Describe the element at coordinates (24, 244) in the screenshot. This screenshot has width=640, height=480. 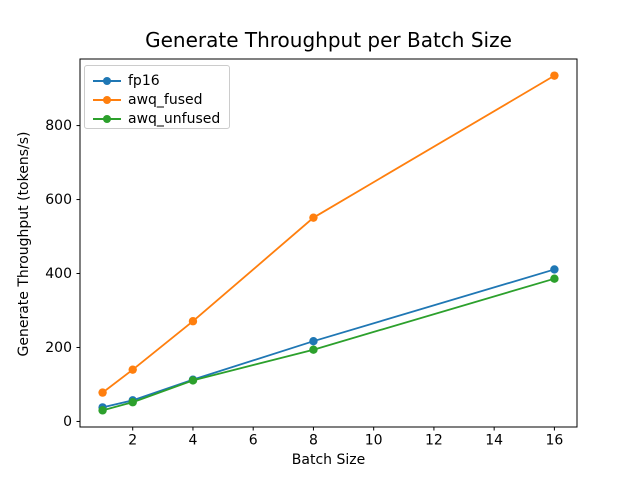
I see `y-axis-label: Generate Throughput (tokens/s)` at that location.